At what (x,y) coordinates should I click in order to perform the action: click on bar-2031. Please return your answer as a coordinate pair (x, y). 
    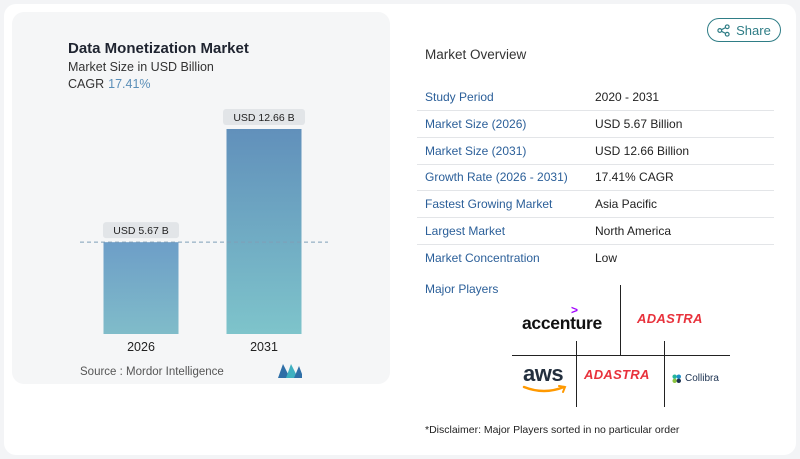
    Looking at the image, I should click on (264, 231).